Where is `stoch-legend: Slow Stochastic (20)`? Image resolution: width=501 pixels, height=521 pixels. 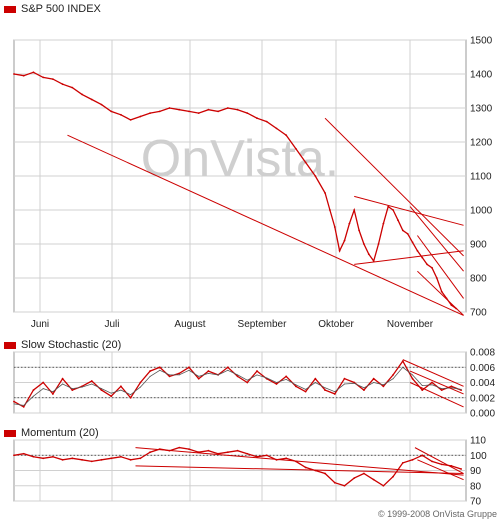
stoch-legend: Slow Stochastic (20) is located at coordinates (62, 345).